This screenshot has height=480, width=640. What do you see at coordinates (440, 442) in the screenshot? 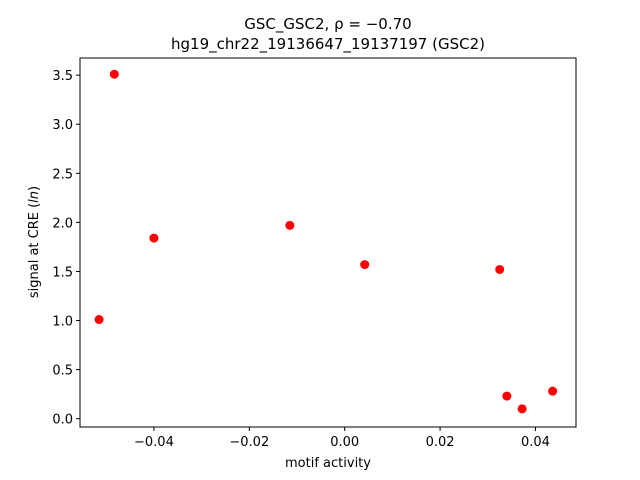
I see `x-tick-label: 0.02` at bounding box center [440, 442].